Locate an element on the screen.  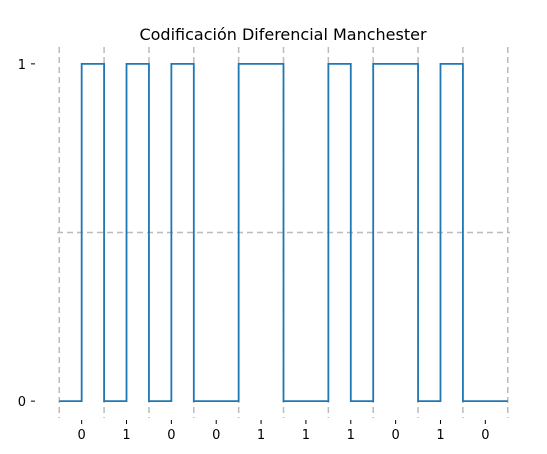
chart-title: Codificación Diferencial Manchester is located at coordinates (283, 34).